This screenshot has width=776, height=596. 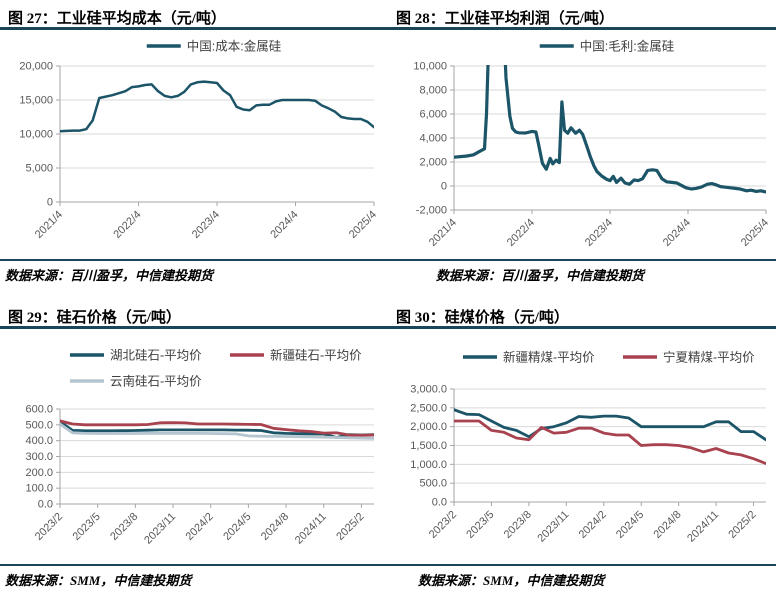 What do you see at coordinates (39, 472) in the screenshot?
I see `y-tick-label: 200.0` at bounding box center [39, 472].